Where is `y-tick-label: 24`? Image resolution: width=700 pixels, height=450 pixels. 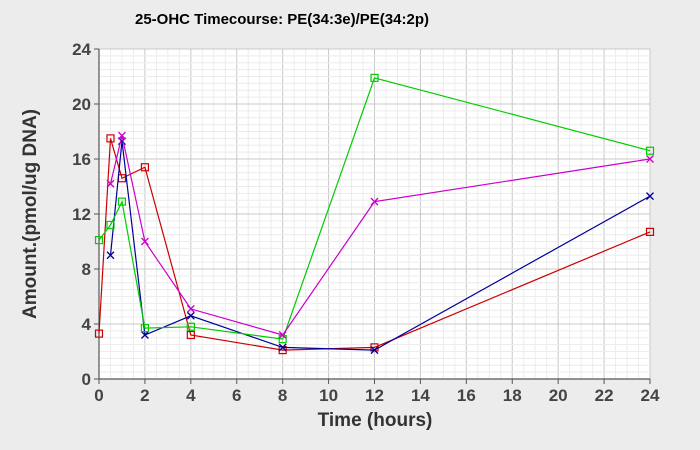
y-tick-label: 24 is located at coordinates (81, 49).